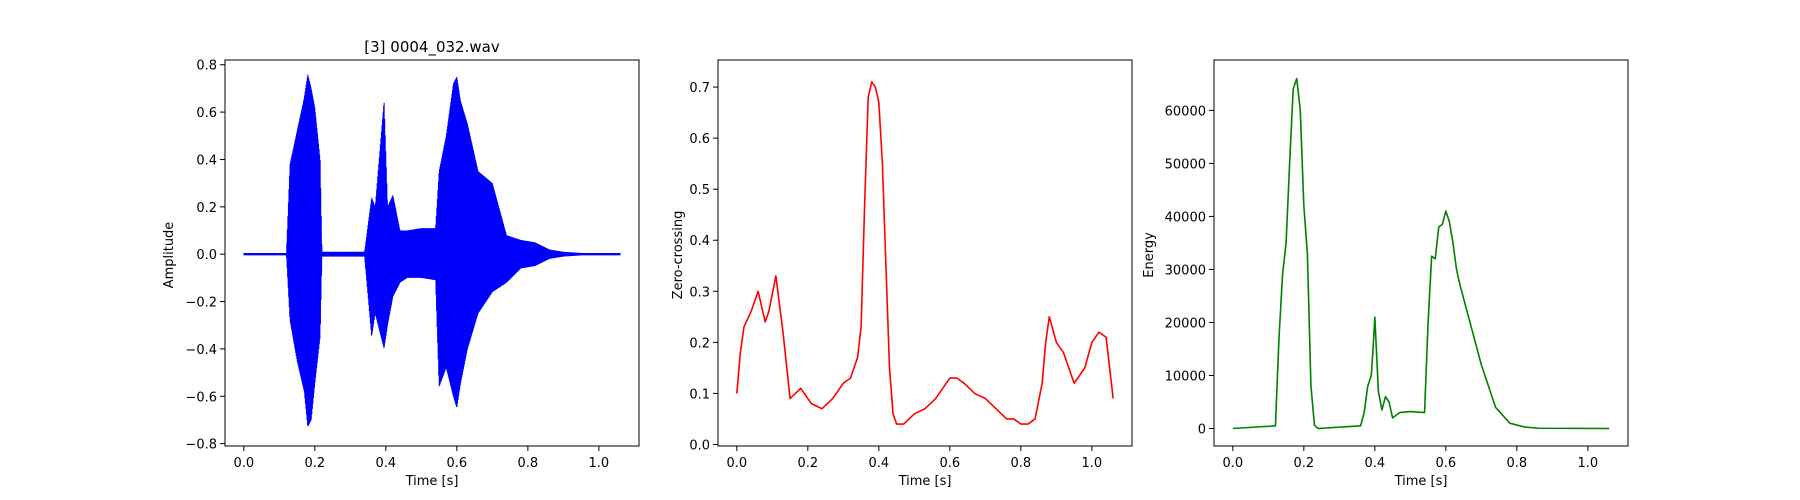 The height and width of the screenshot is (500, 1800). I want to click on energy-xtick-label: 0.0, so click(1232, 463).